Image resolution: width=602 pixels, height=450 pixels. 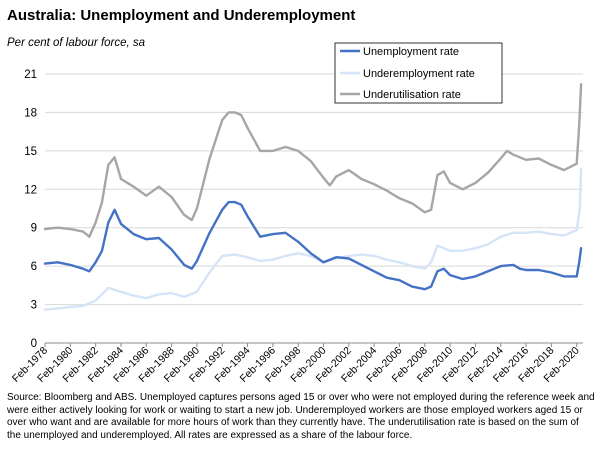 I want to click on y-tick-label: 6, so click(x=34, y=267).